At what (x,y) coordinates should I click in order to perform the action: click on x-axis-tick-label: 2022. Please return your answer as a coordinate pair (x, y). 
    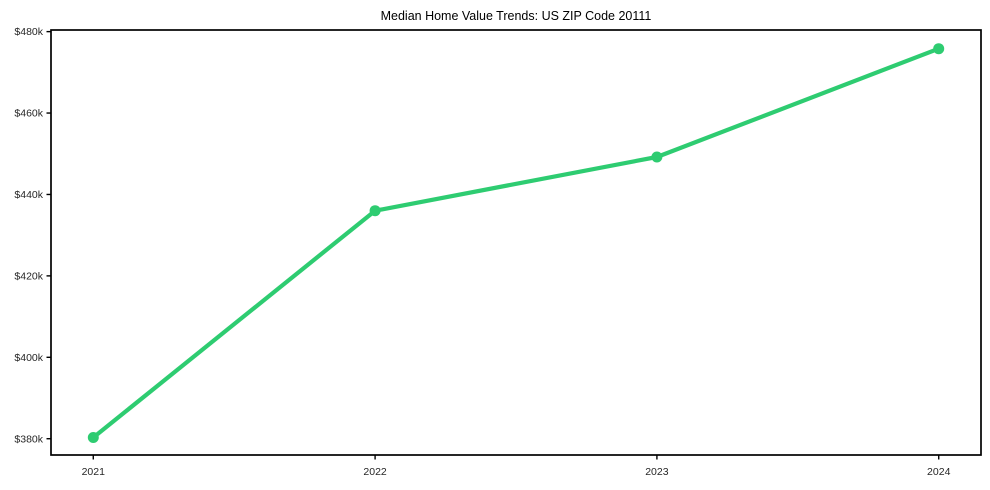
    Looking at the image, I should click on (375, 472).